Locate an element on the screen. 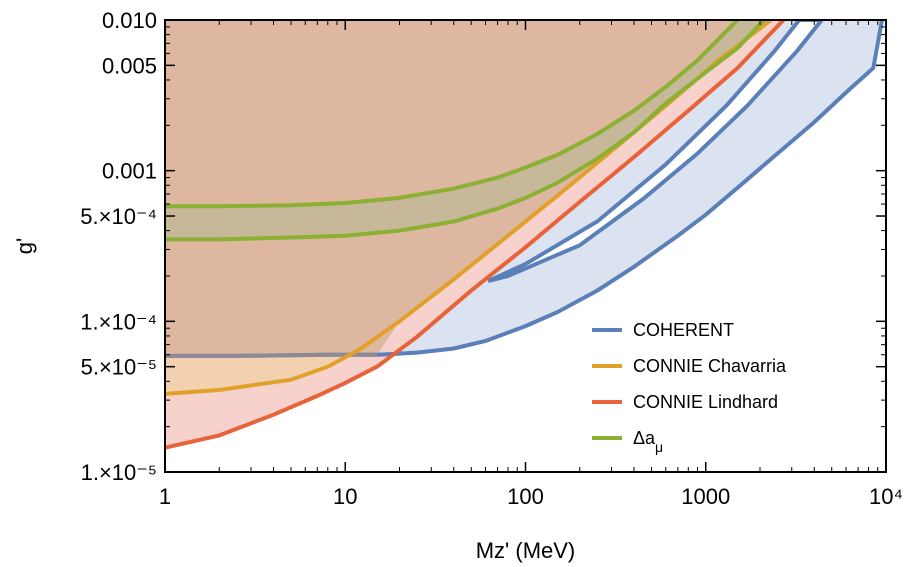 This screenshot has height=567, width=917. x-tick-label: 10⁴ is located at coordinates (886, 496).